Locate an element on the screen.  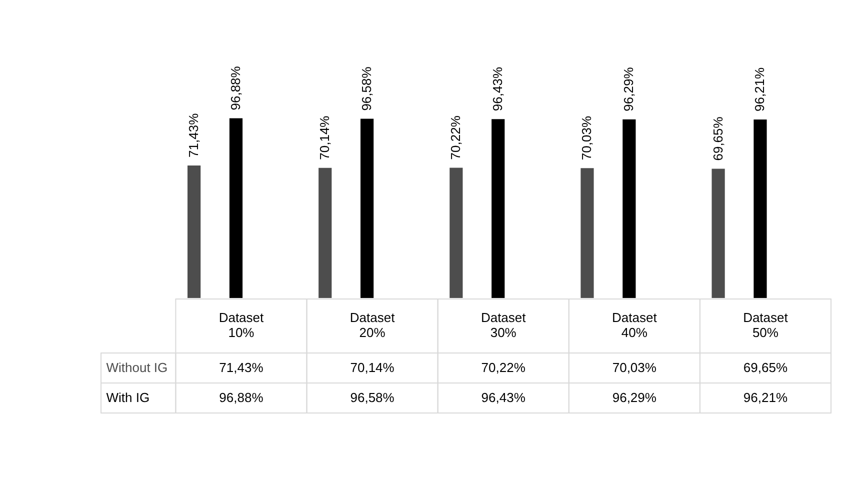
text: 69,65% is located at coordinates (718, 138).